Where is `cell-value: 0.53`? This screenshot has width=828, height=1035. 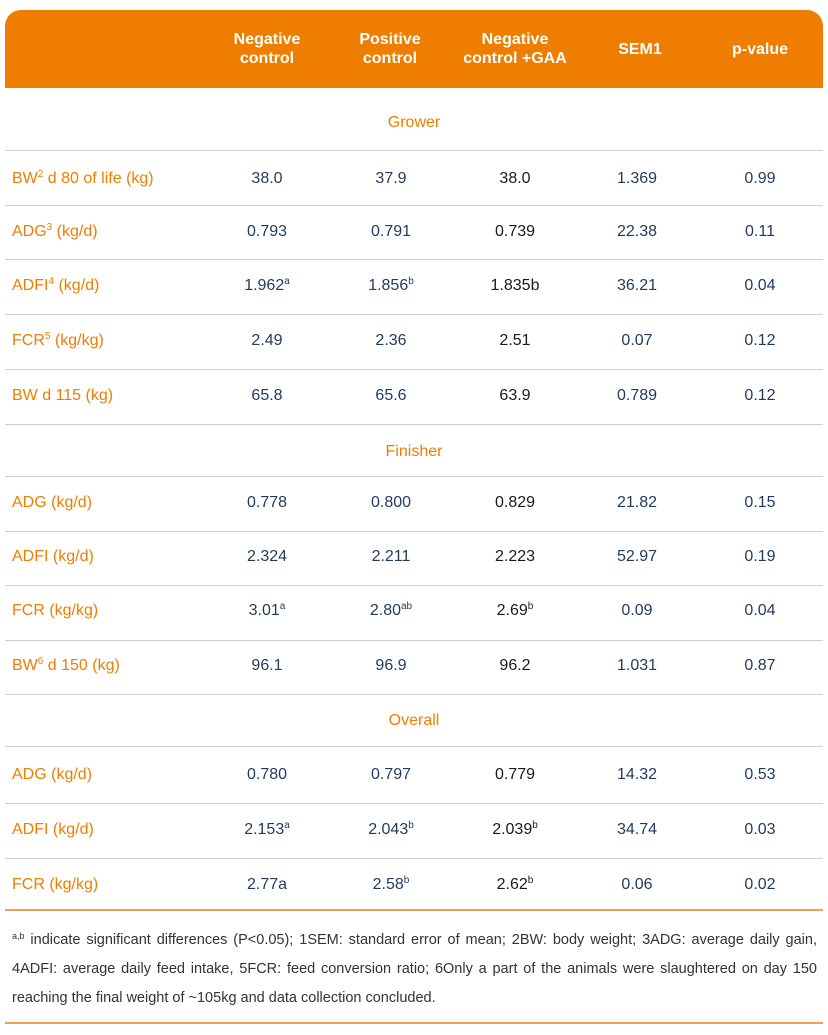
cell-value: 0.53 is located at coordinates (760, 774).